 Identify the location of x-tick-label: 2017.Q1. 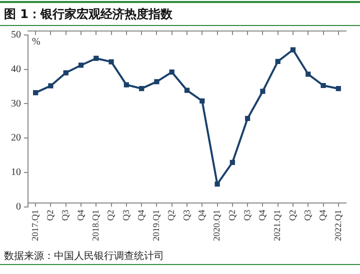
(35, 225).